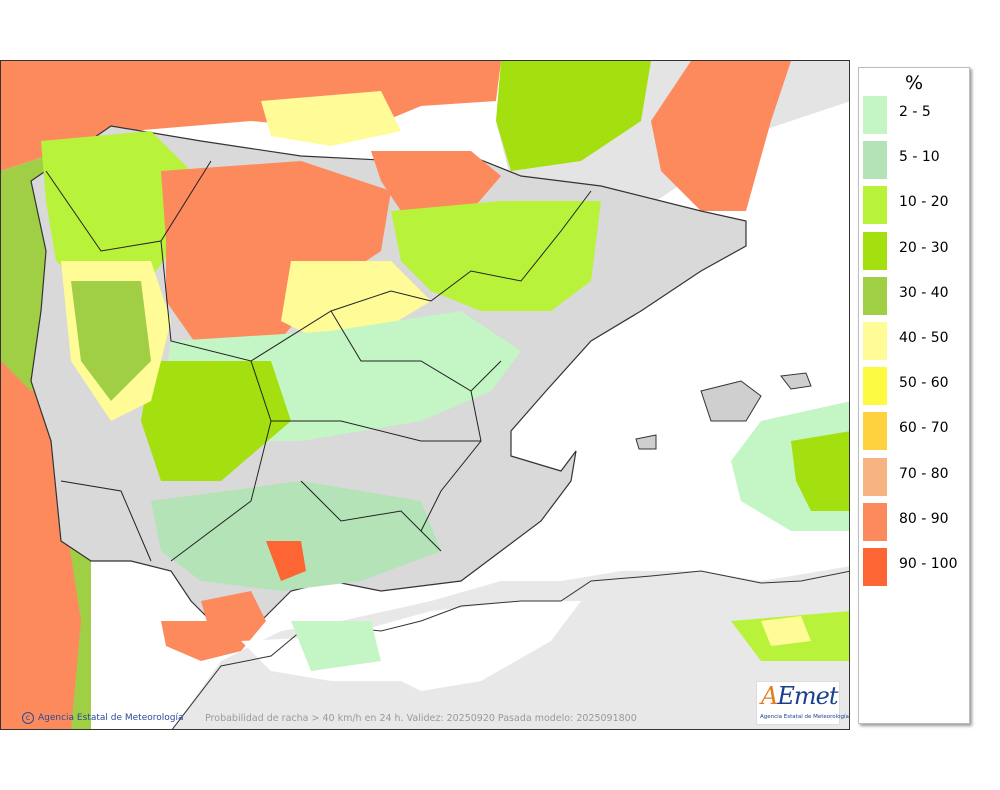 The width and height of the screenshot is (1000, 790). I want to click on legend-item: 60 - 70, so click(915, 429).